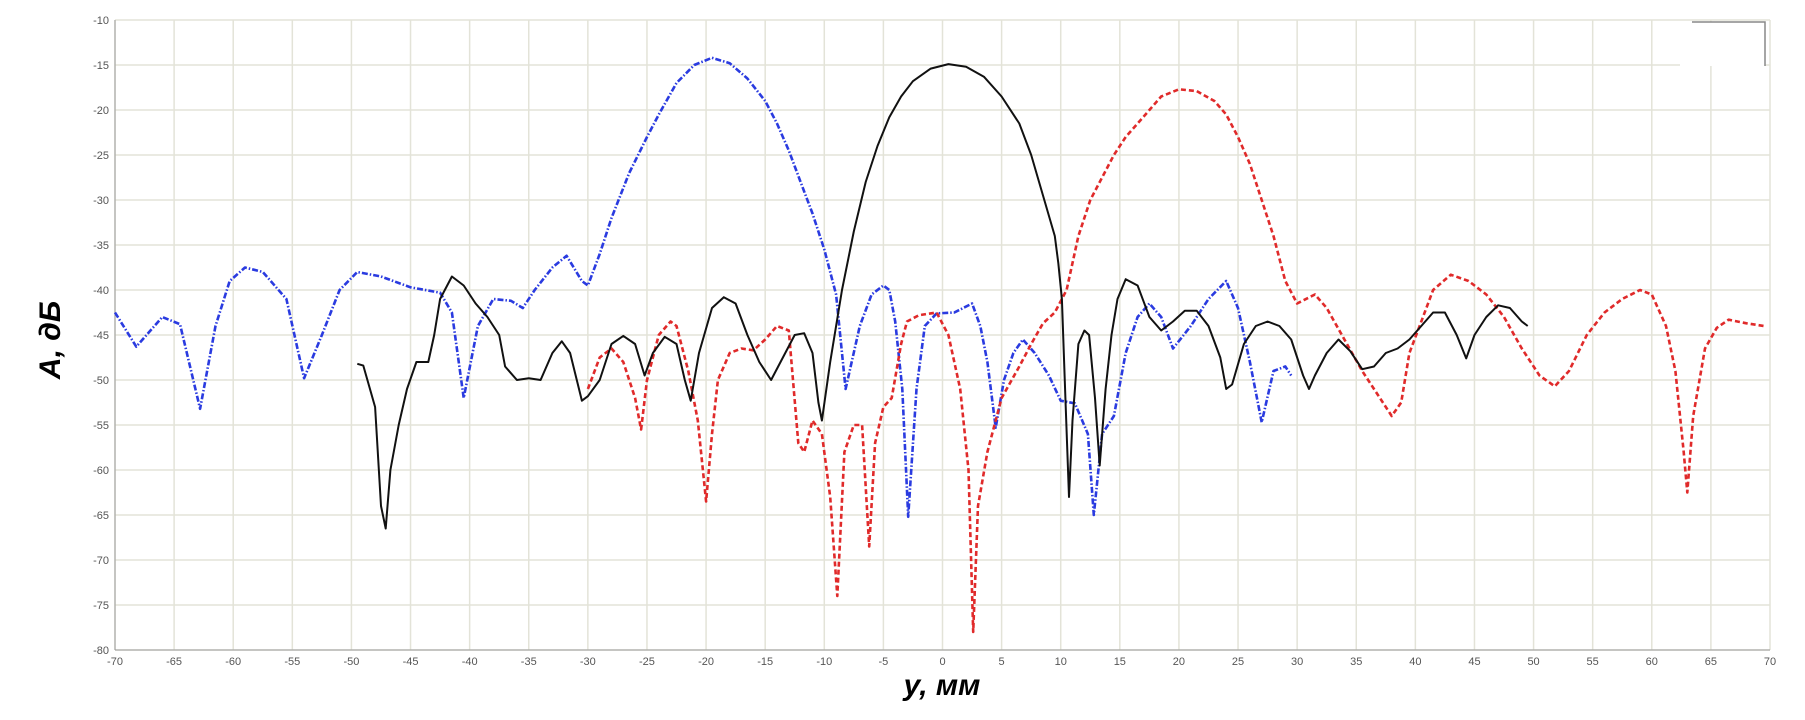 This screenshot has height=720, width=1805. I want to click on y-tick-label: -80, so click(101, 651).